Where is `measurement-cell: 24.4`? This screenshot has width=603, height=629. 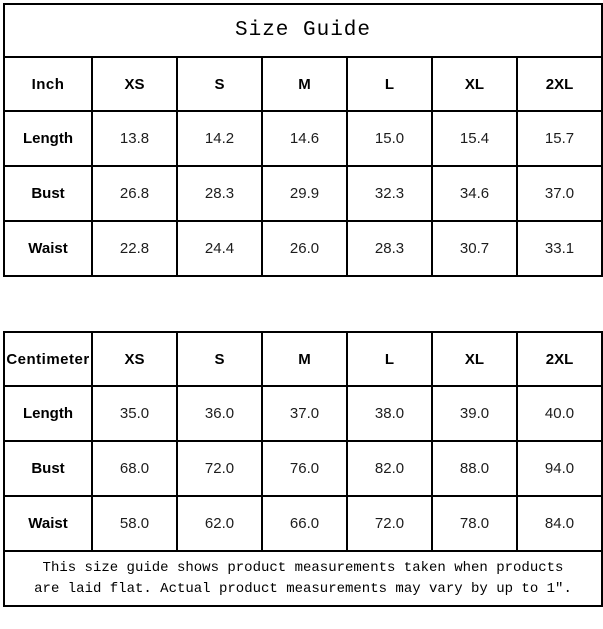 measurement-cell: 24.4 is located at coordinates (219, 248).